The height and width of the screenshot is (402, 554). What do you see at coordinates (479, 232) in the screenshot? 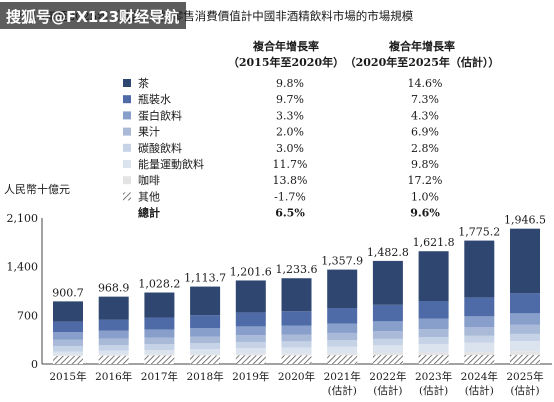
I see `total-value-label: 1,775.2` at bounding box center [479, 232].